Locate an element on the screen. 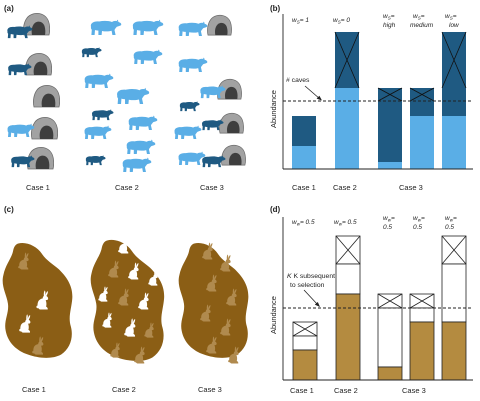 The width and height of the screenshot is (480, 401). case1-scene is located at coordinates (33, 91).